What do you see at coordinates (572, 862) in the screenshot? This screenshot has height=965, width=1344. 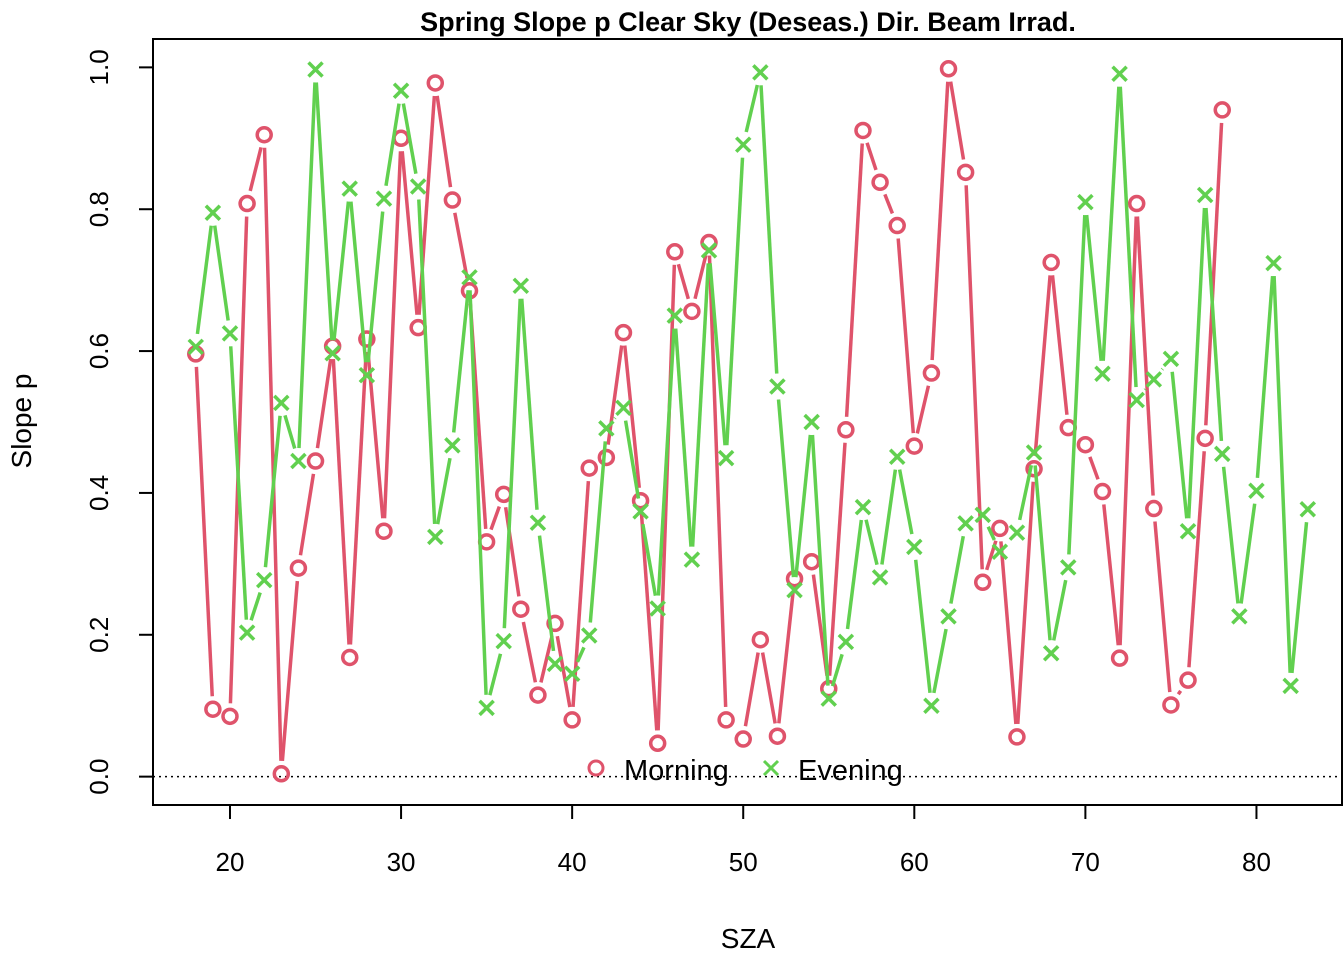 I see `x-tick-label: 40` at bounding box center [572, 862].